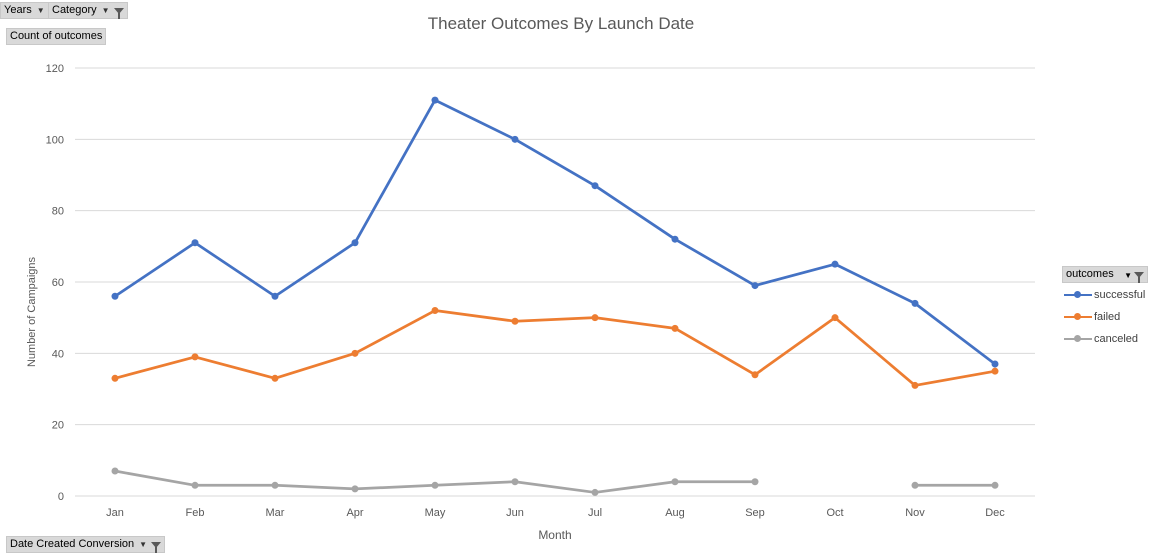 The width and height of the screenshot is (1156, 558). What do you see at coordinates (58, 283) in the screenshot?
I see `y-tick-label: 60` at bounding box center [58, 283].